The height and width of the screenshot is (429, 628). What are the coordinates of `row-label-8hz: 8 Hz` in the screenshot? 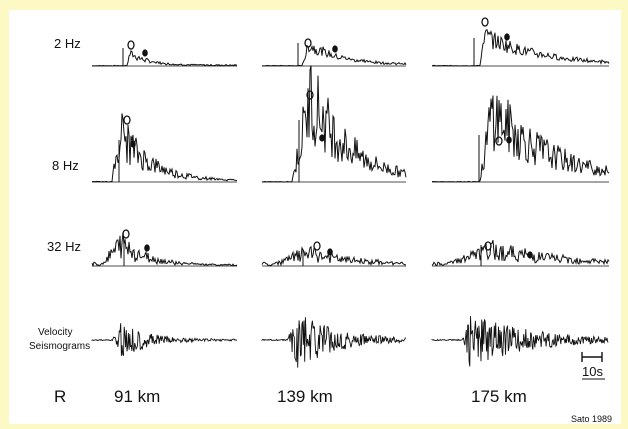 It's located at (65, 165).